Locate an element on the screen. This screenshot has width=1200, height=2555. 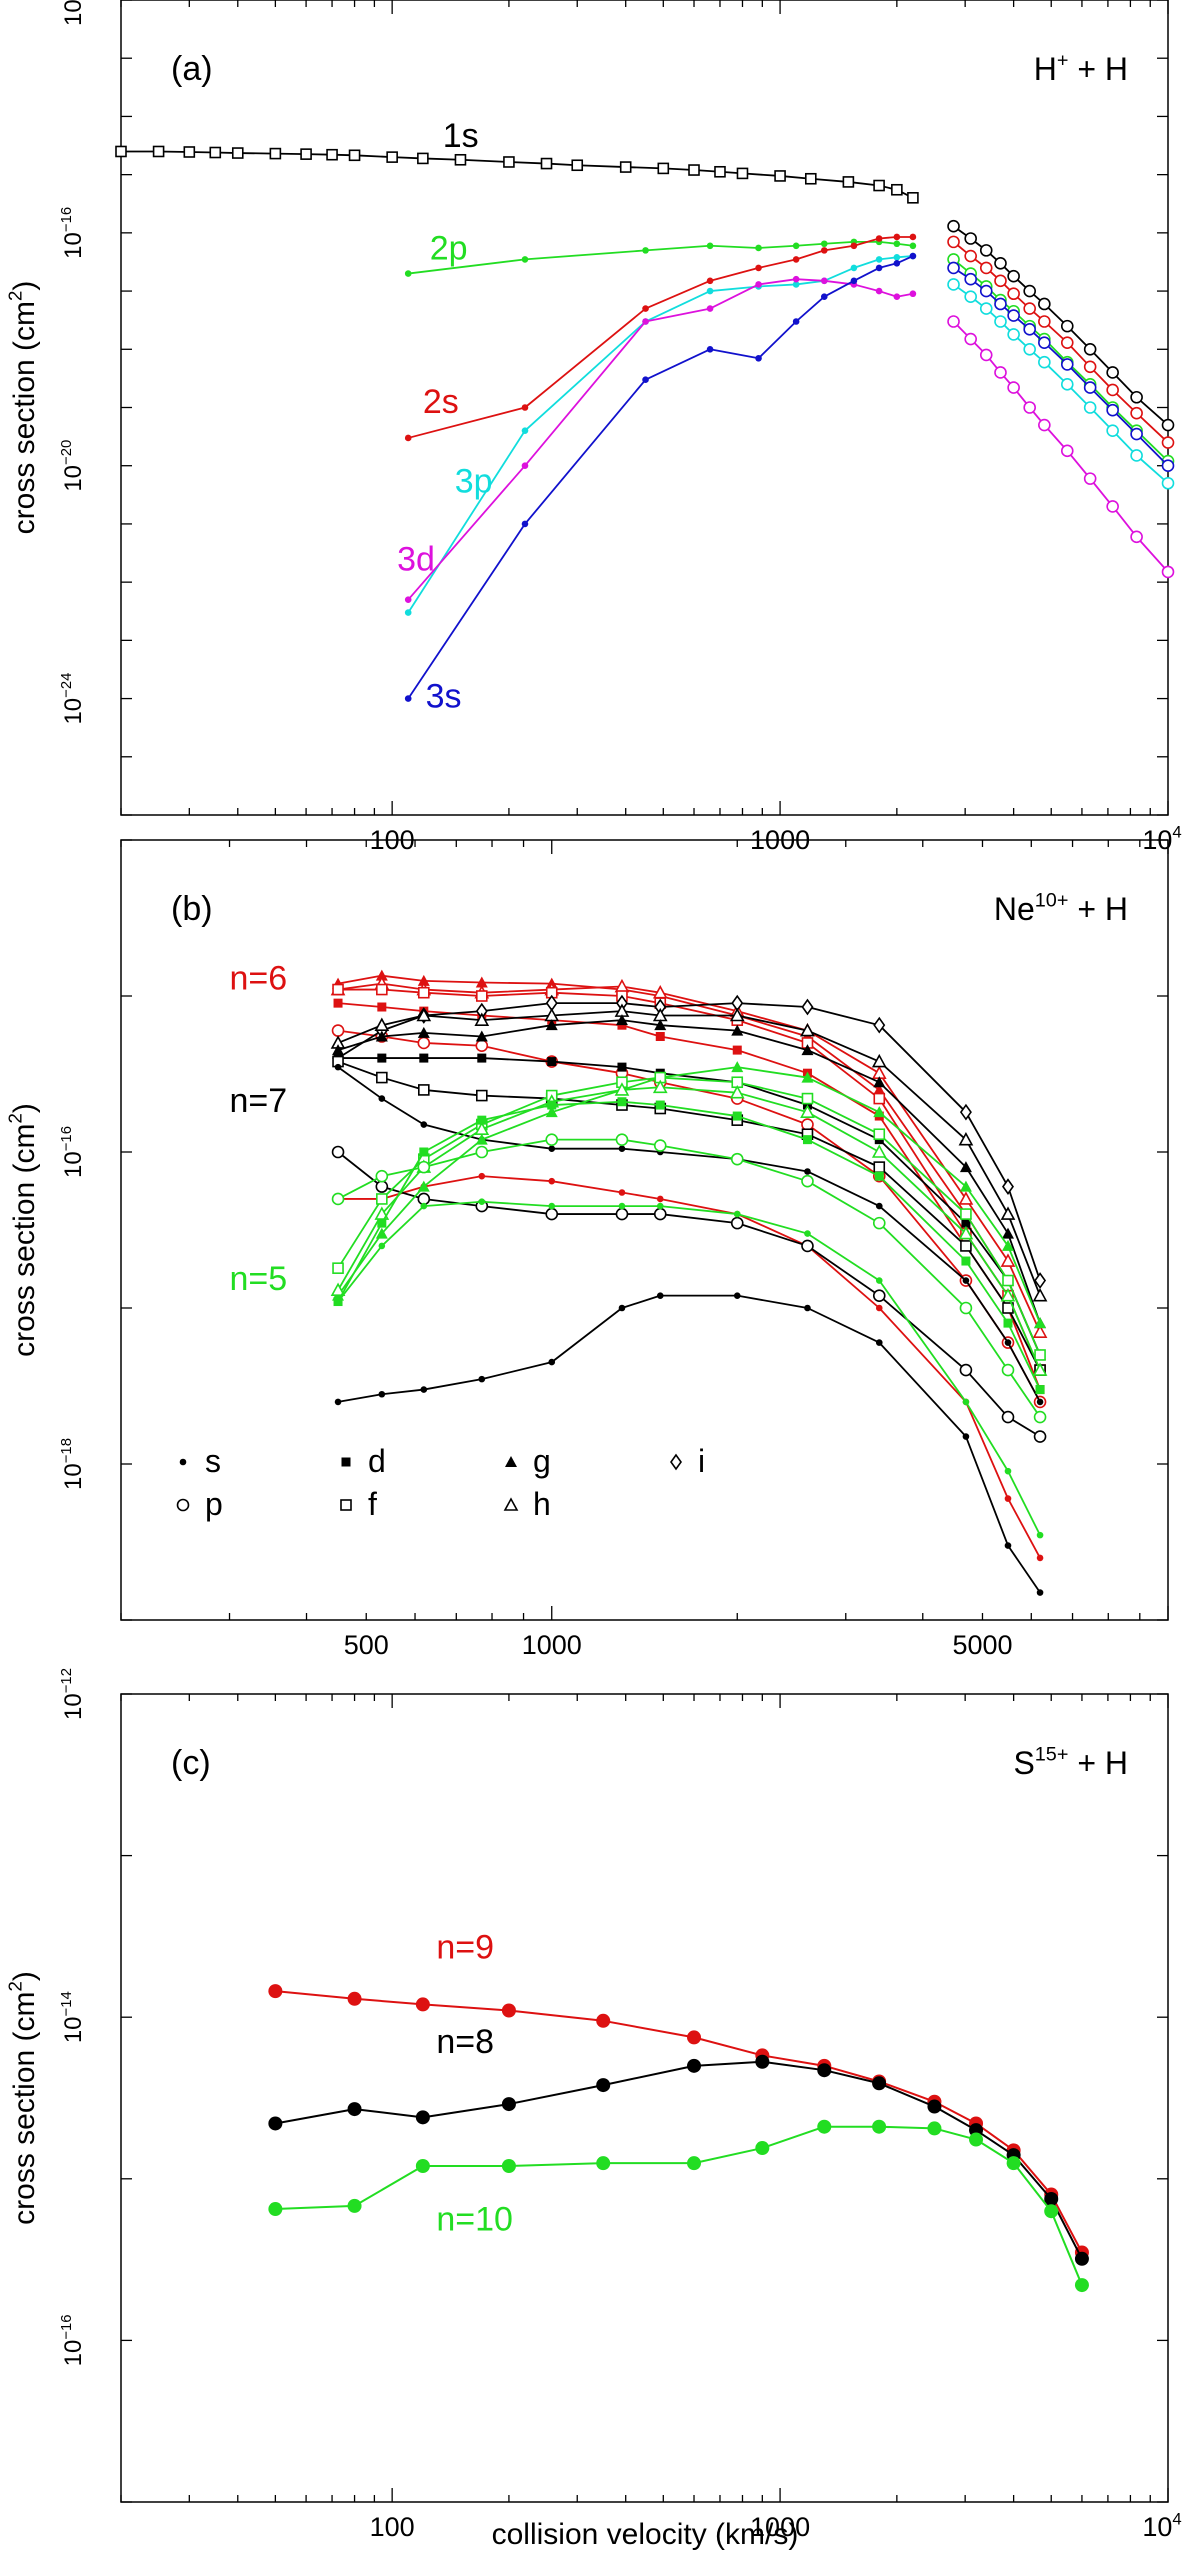
series-n-7-i is located at coordinates (689, 1141).